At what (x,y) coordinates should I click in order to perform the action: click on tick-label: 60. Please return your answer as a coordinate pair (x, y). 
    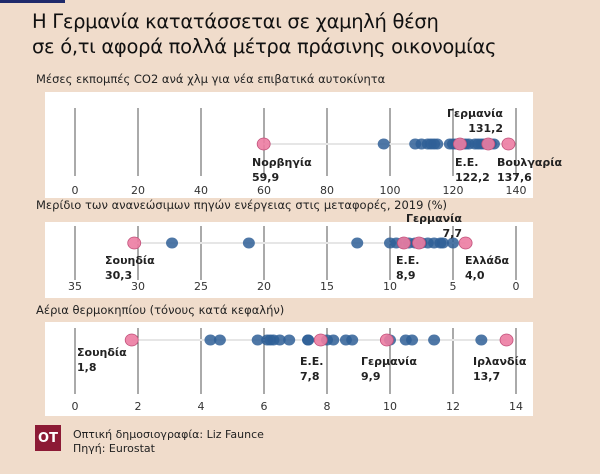
    Looking at the image, I should click on (264, 190).